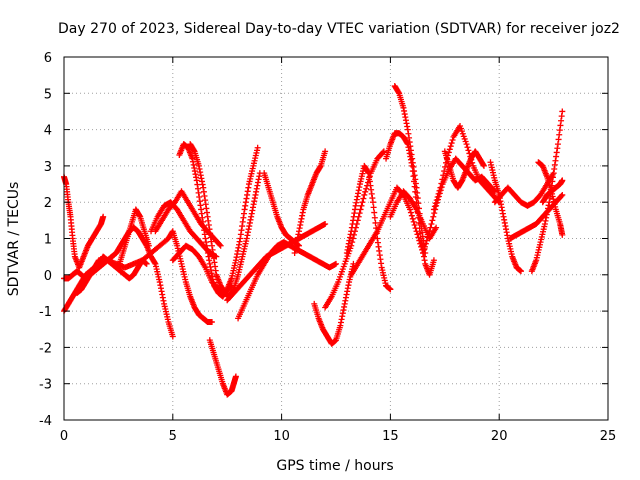  I want to click on x-tick-label: 25, so click(608, 436).